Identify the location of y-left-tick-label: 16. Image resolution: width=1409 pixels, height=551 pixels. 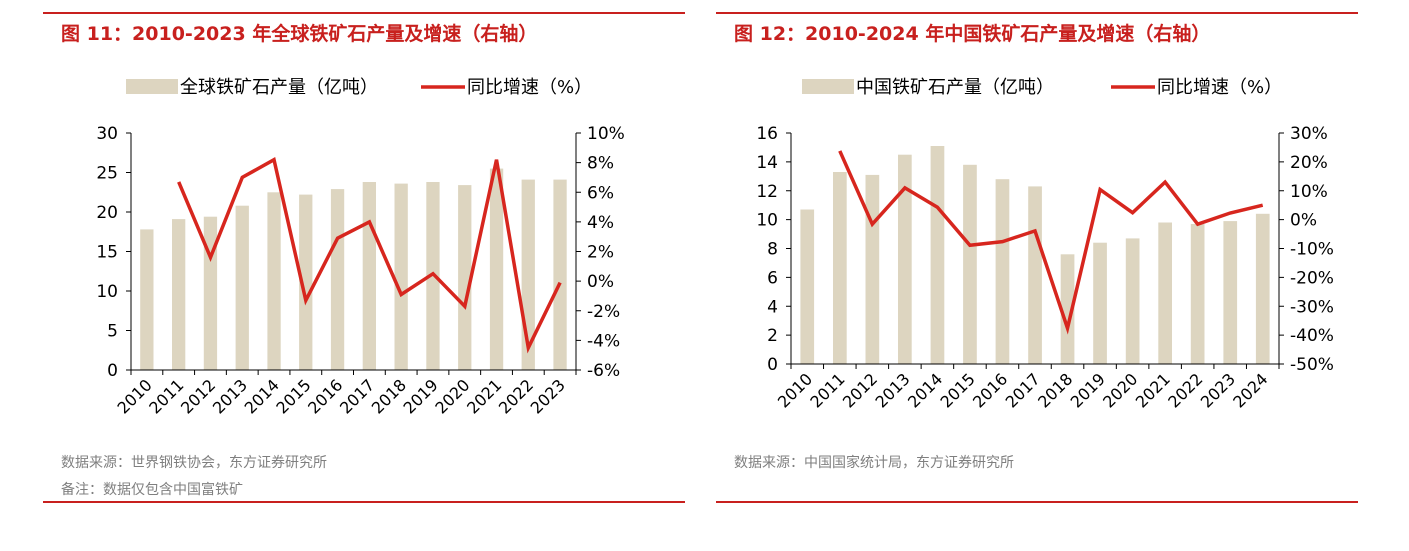
(767, 134).